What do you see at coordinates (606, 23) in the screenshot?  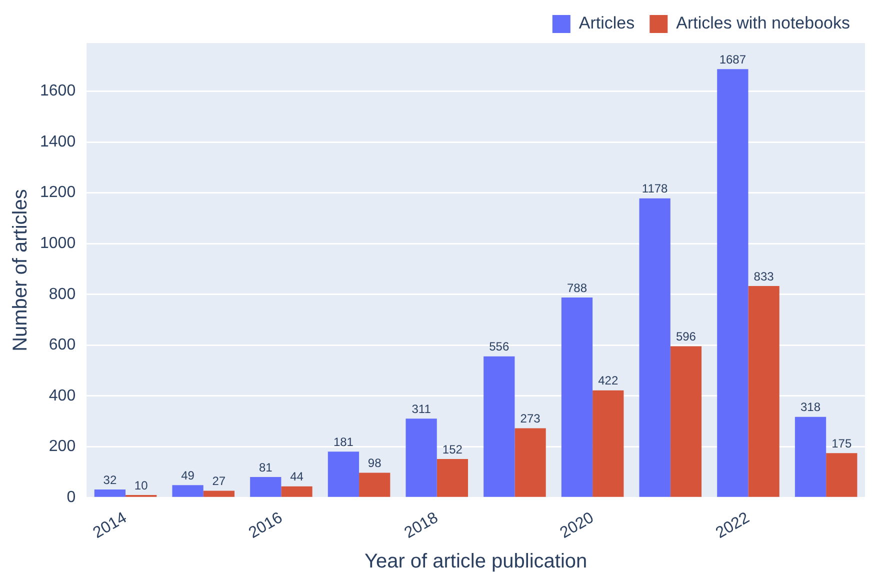 I see `legend-label: Articles` at bounding box center [606, 23].